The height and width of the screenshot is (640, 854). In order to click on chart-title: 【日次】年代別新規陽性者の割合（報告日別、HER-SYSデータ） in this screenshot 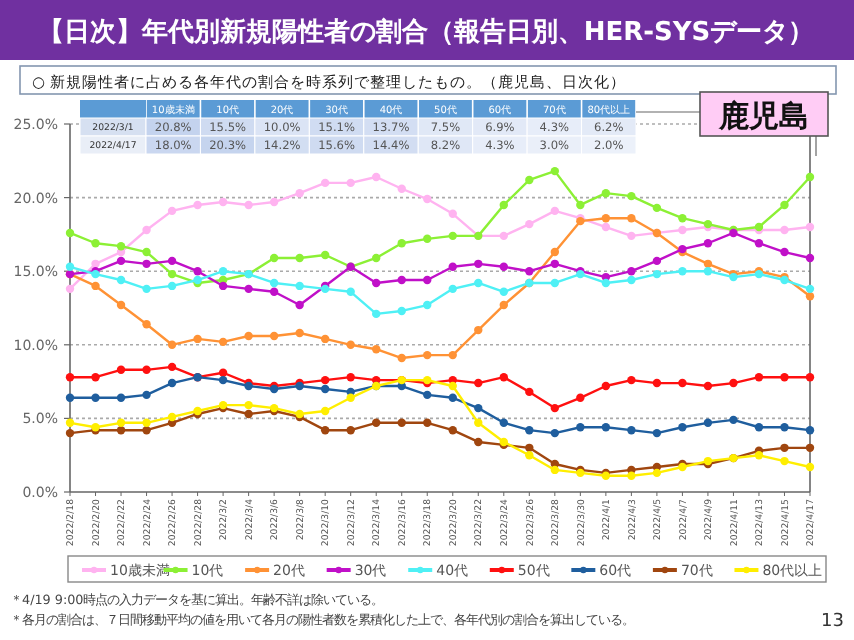, I will do `click(426, 32)`.